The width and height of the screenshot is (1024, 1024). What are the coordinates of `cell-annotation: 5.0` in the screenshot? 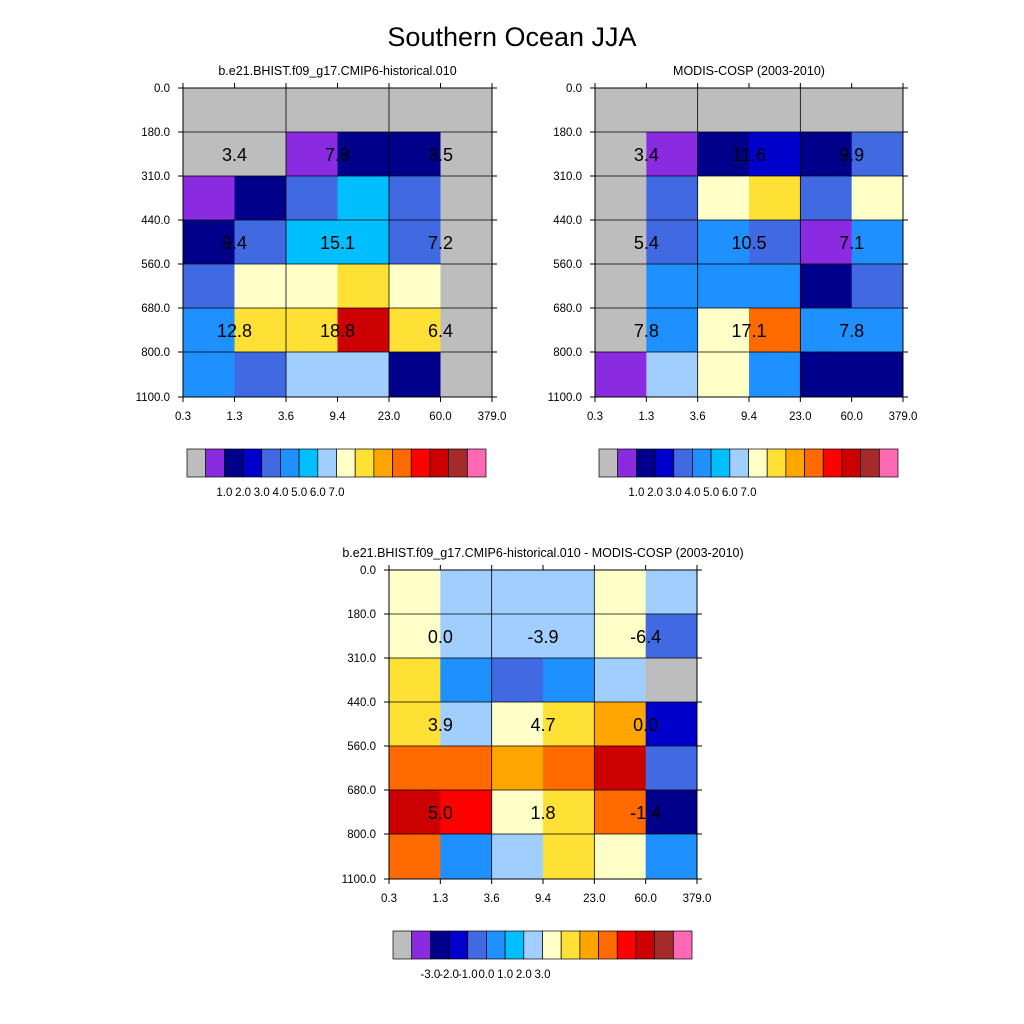 It's located at (440, 813).